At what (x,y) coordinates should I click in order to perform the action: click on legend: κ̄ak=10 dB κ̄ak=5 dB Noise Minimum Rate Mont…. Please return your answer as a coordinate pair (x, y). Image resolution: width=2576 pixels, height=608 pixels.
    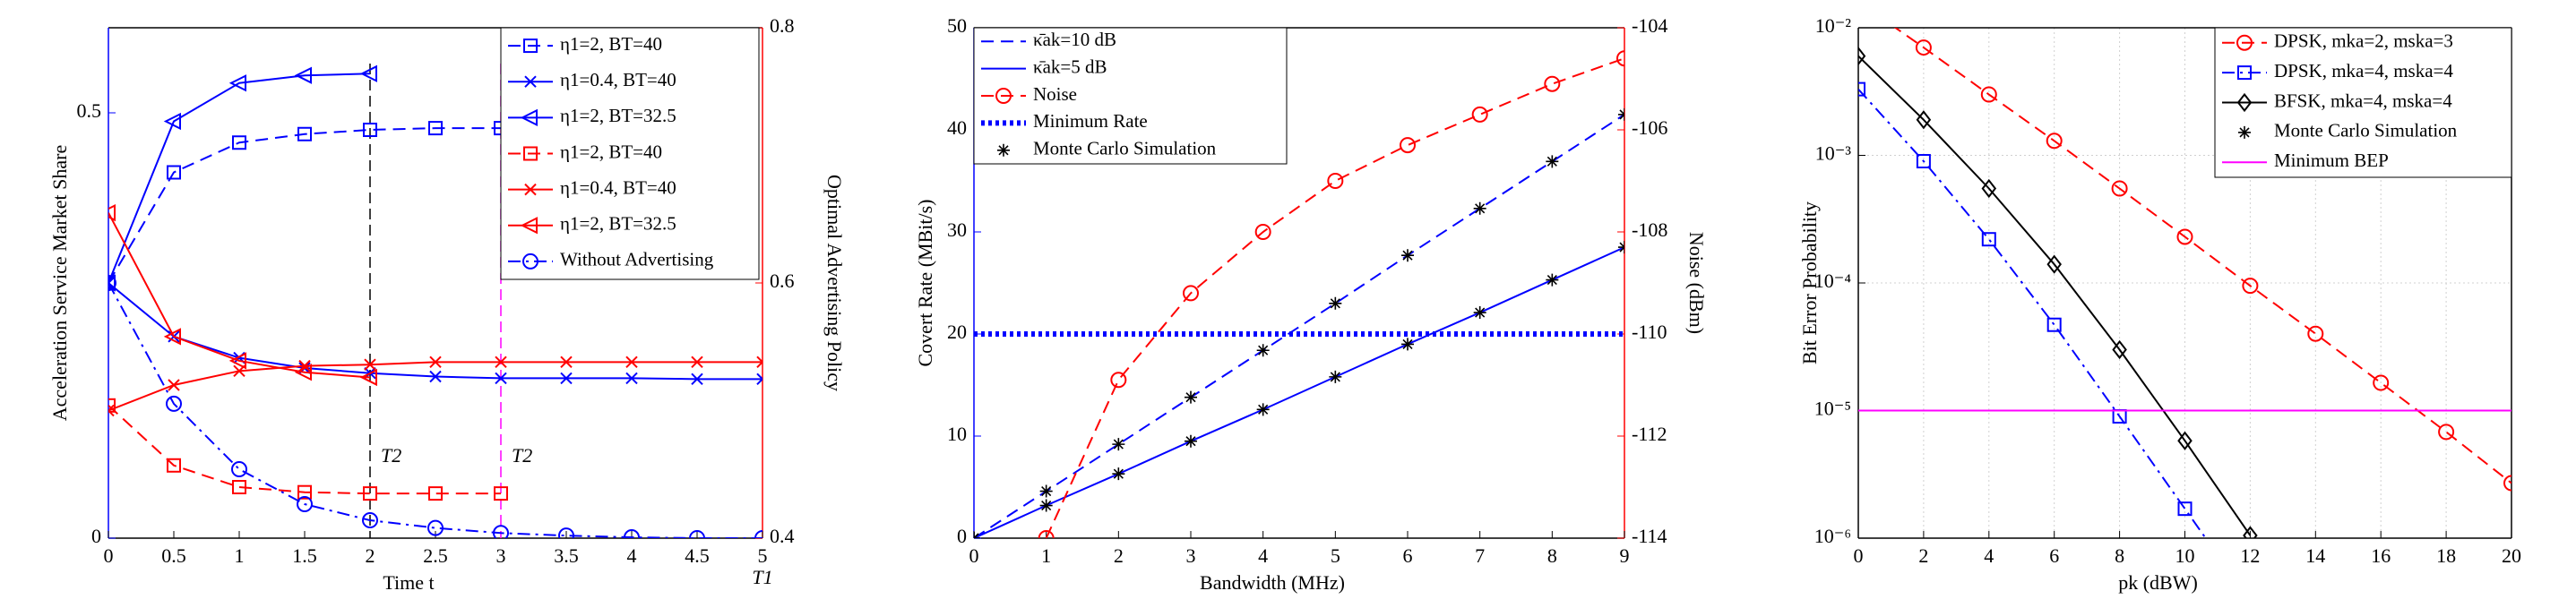
    Looking at the image, I should click on (1130, 96).